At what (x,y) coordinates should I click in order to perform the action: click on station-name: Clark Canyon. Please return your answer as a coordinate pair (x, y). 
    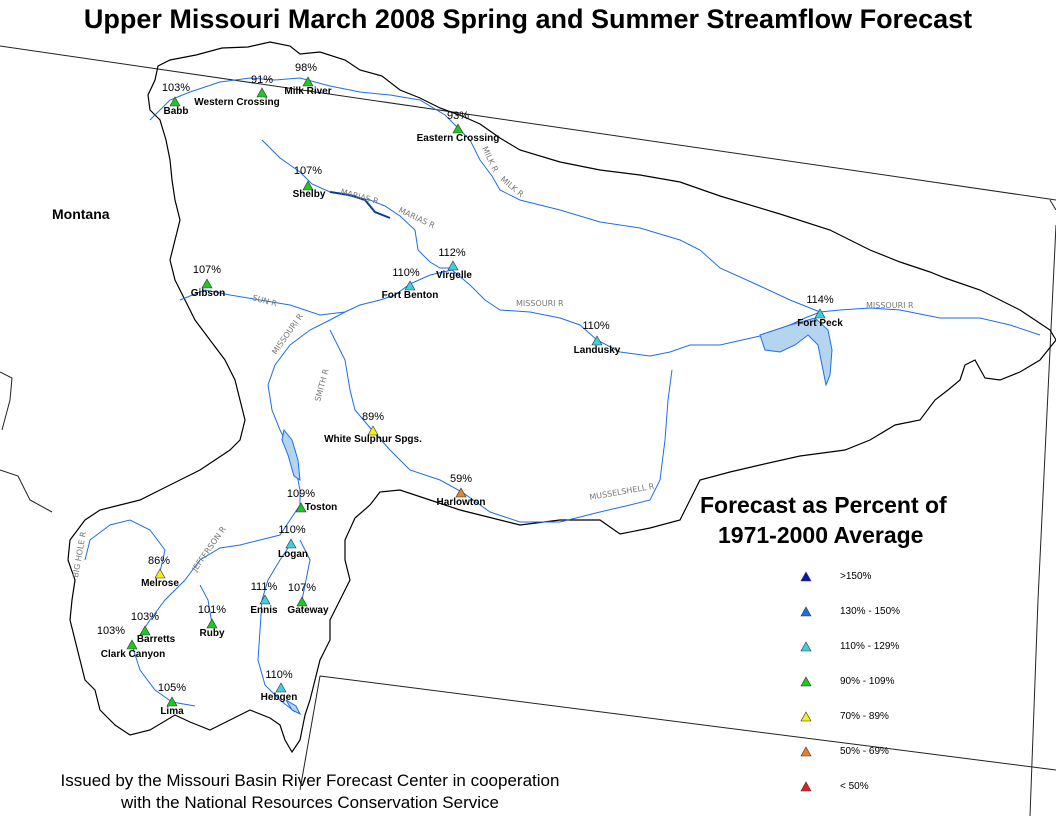
    Looking at the image, I should click on (133, 654).